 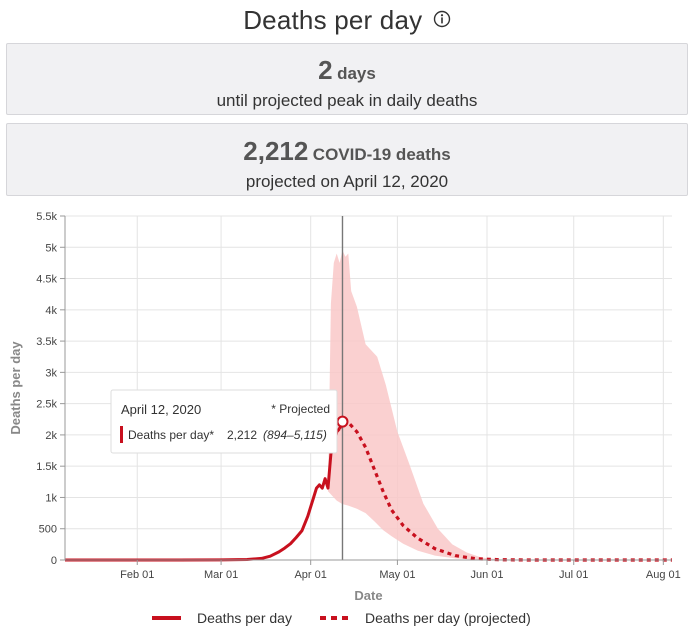 What do you see at coordinates (276, 151) in the screenshot?
I see `projected-deaths-value: 2,212` at bounding box center [276, 151].